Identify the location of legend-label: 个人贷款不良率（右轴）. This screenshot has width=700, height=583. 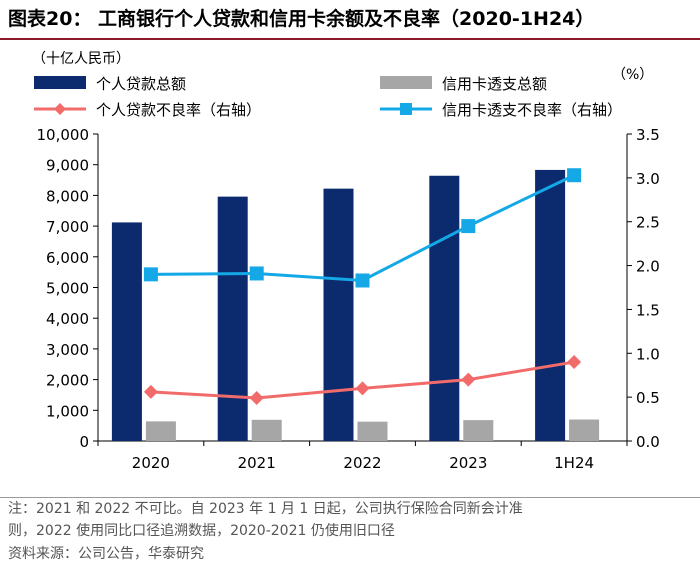
(178, 110).